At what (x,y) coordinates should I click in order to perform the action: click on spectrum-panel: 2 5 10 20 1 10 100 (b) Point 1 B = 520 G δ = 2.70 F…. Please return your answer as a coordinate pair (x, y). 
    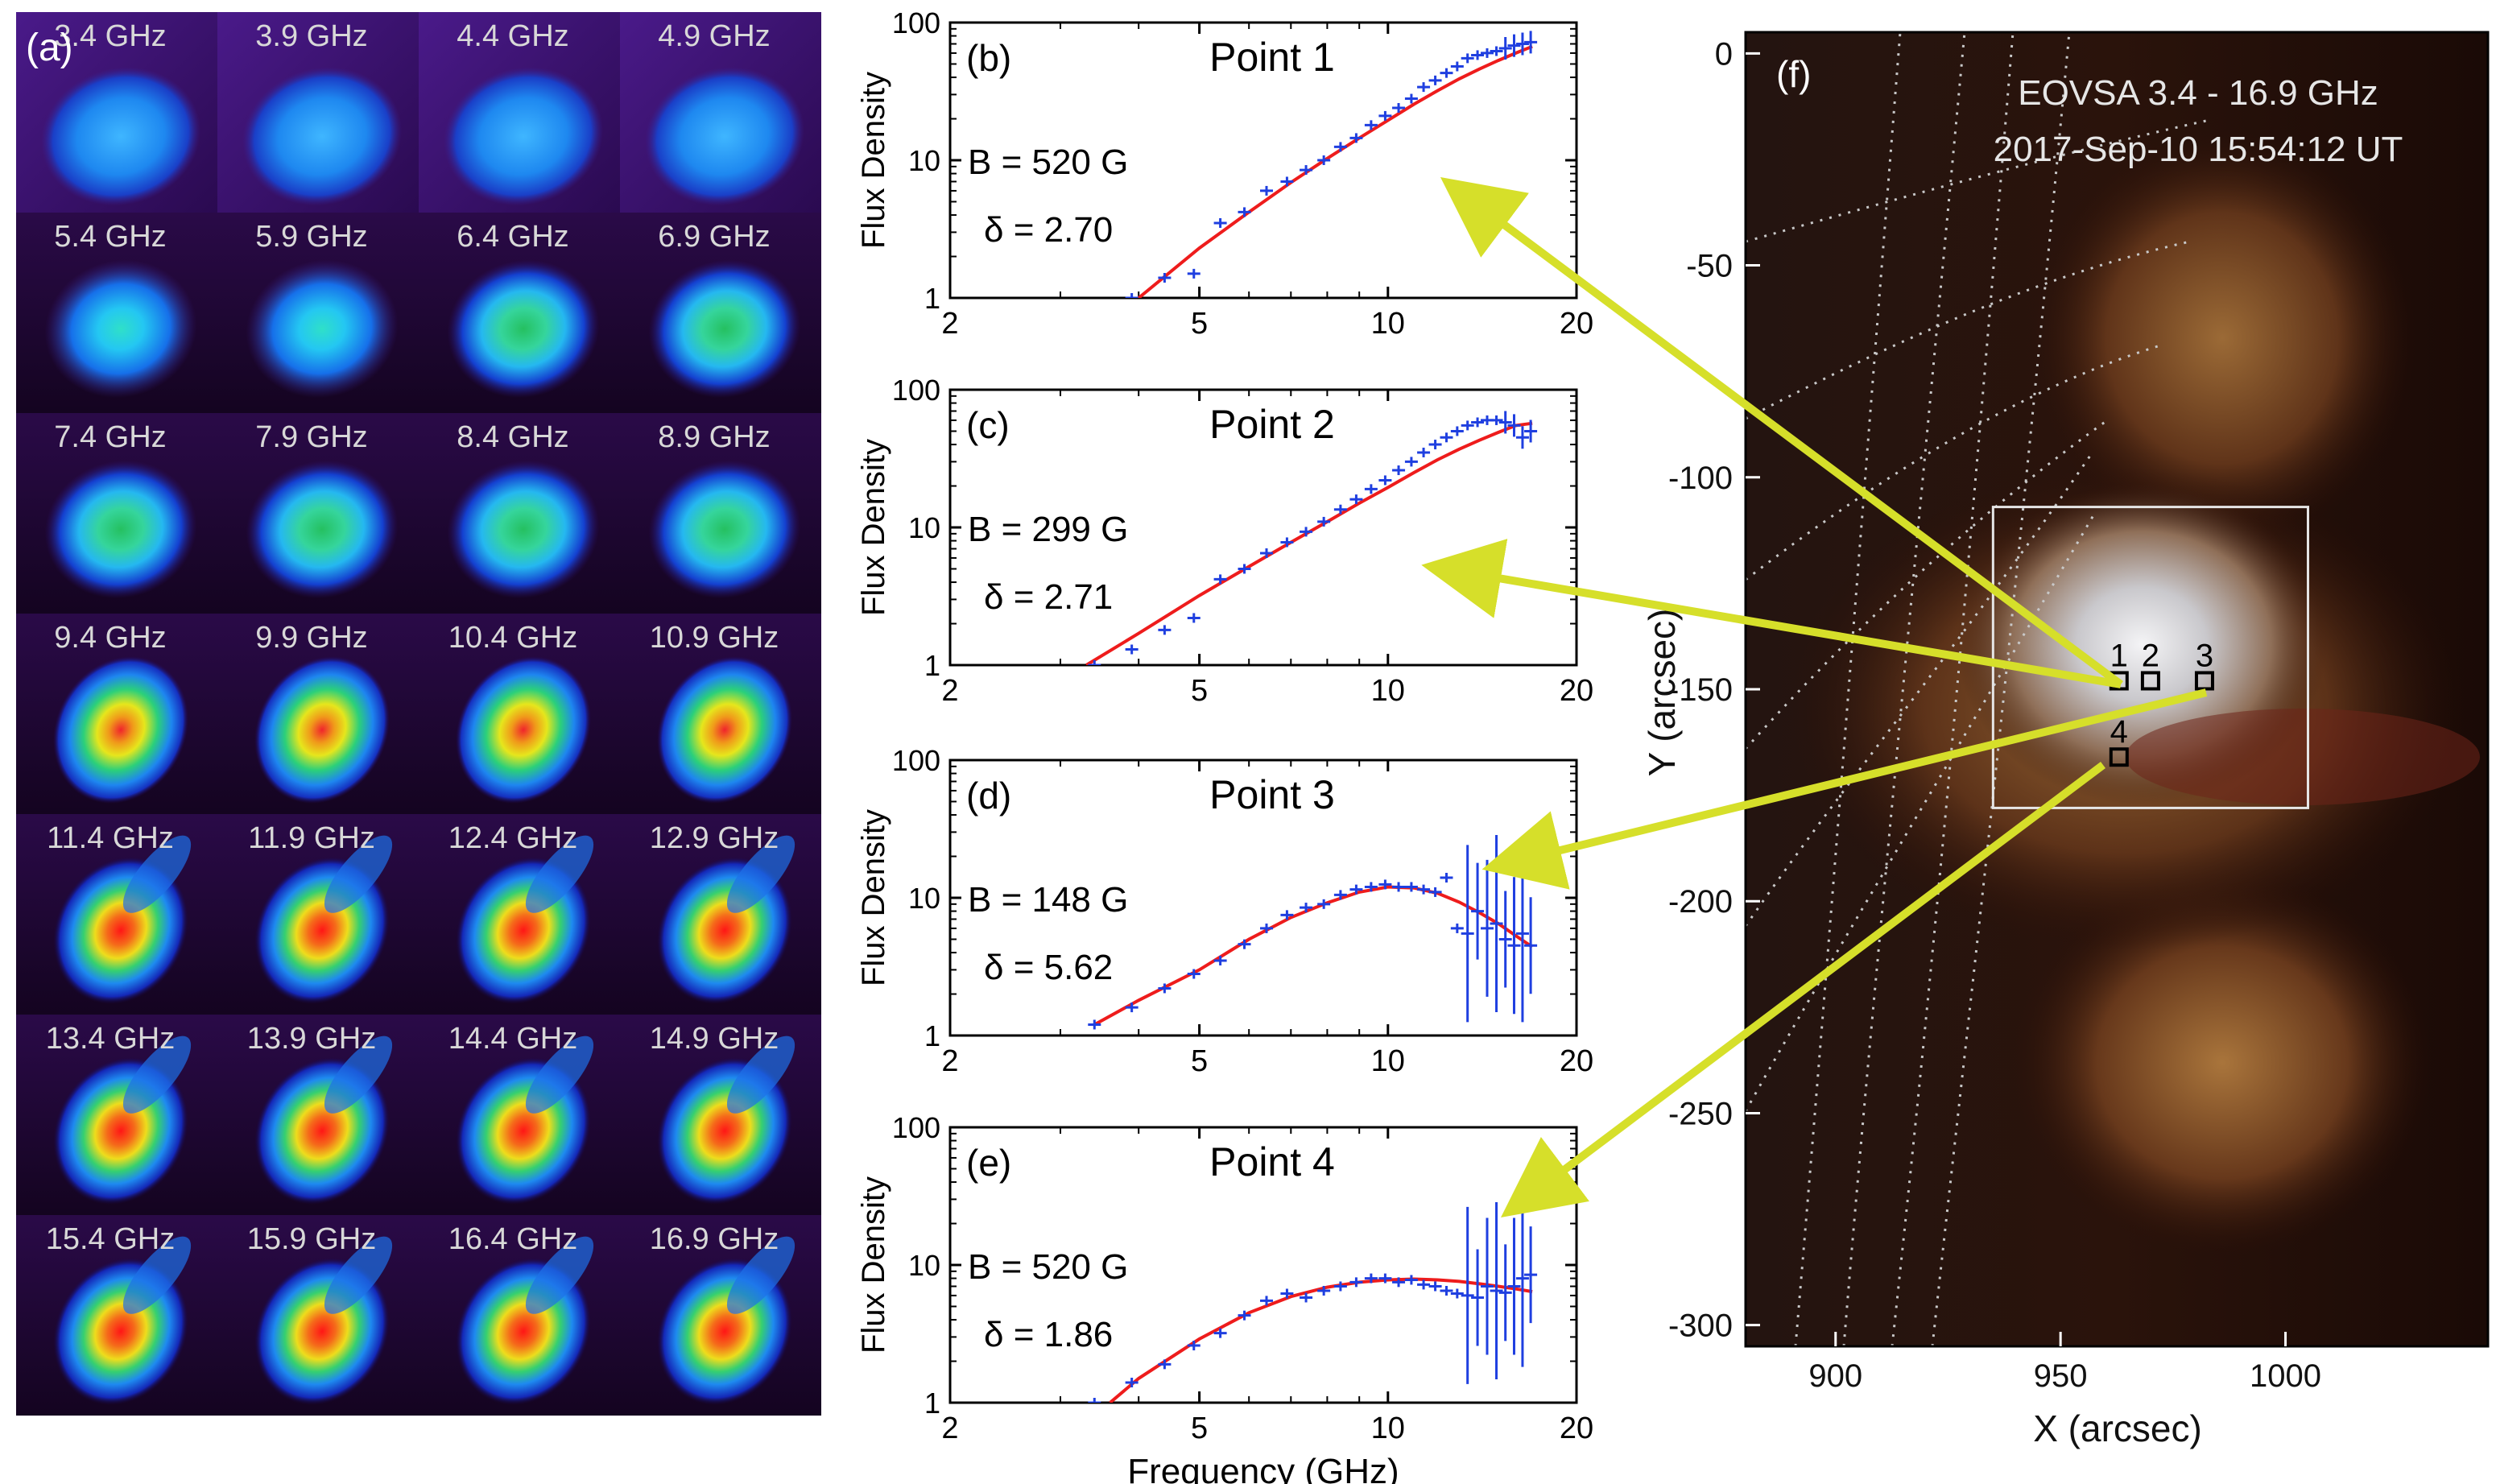
    Looking at the image, I should click on (1224, 173).